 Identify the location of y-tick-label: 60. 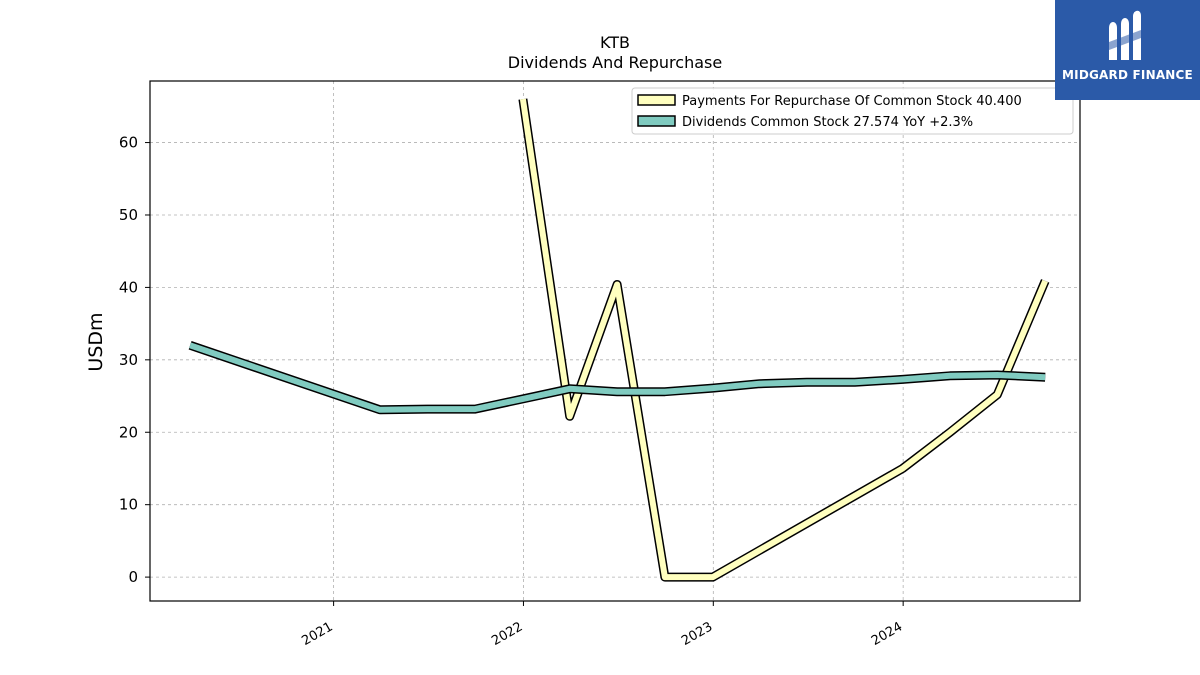
(128, 143).